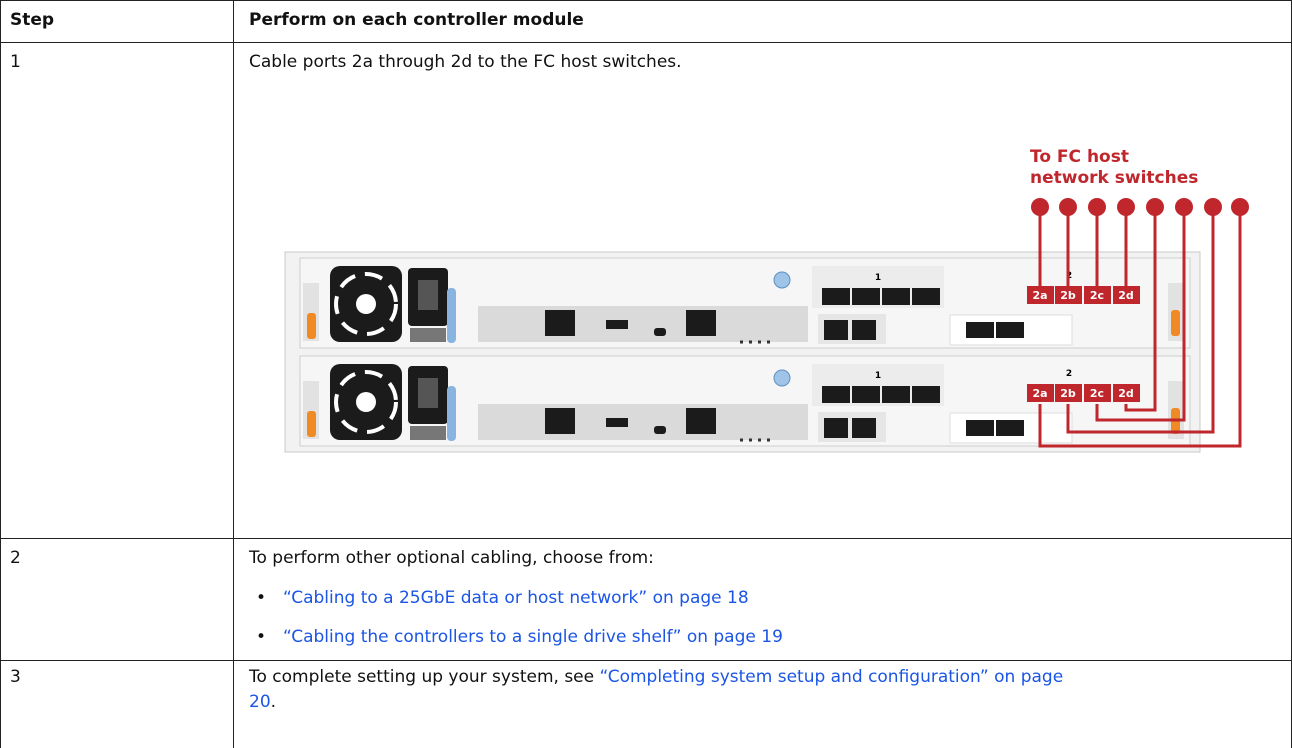 This screenshot has height=748, width=1292. I want to click on slot-label: 2, so click(1069, 374).